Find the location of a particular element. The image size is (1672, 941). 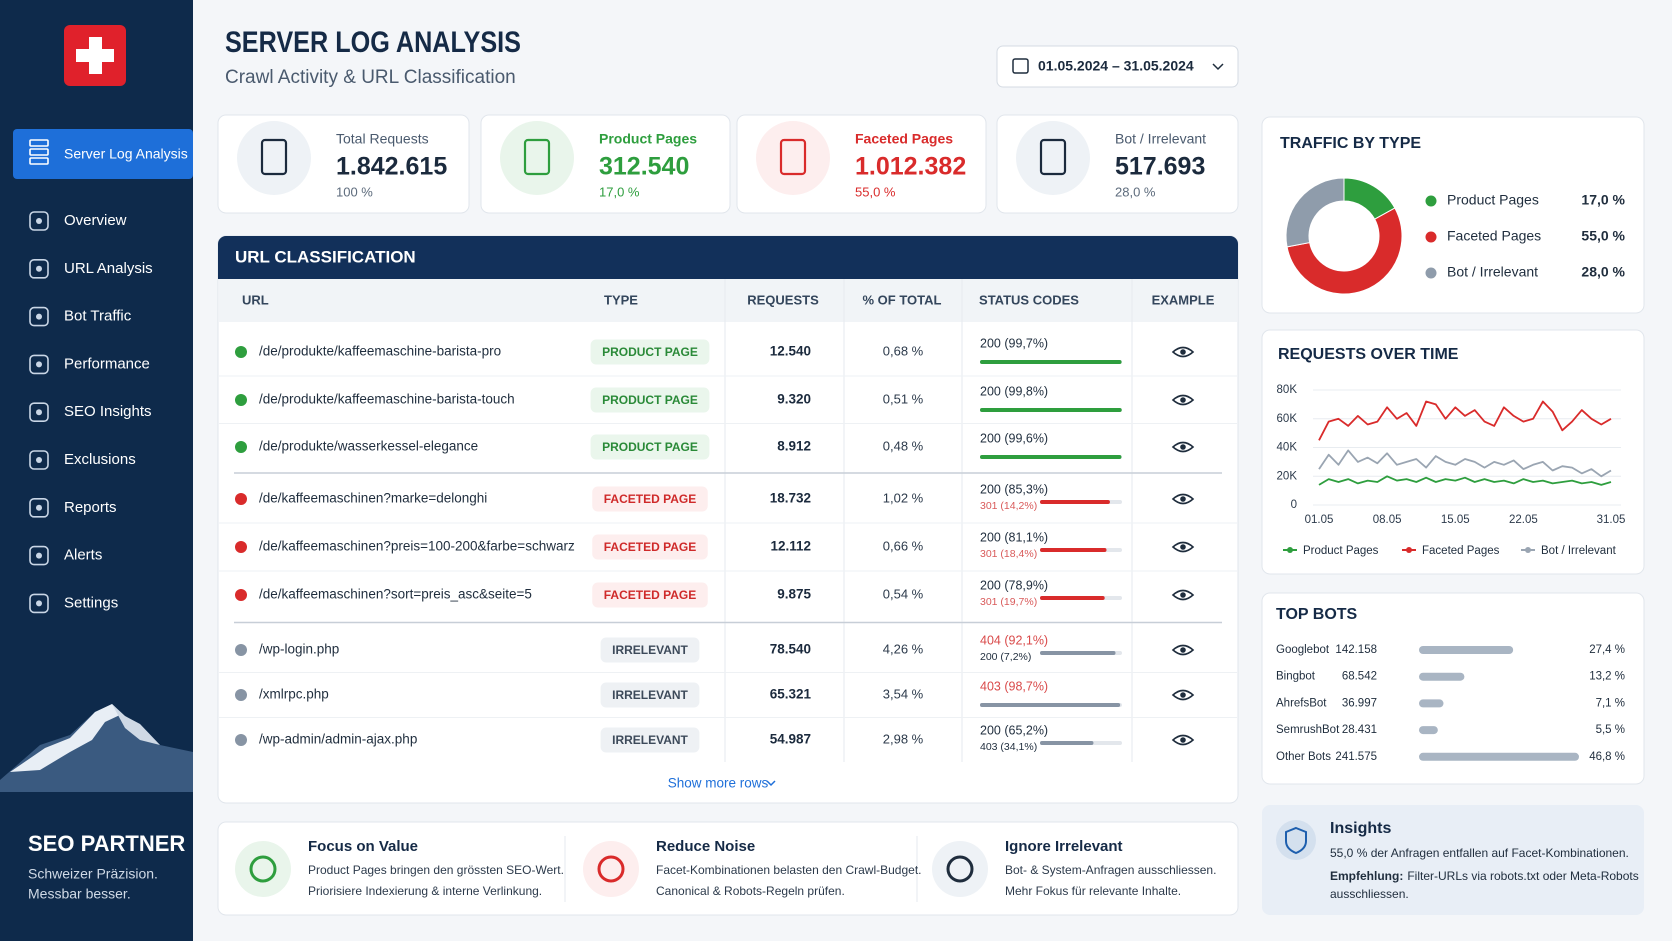

bot-name: Bingbot is located at coordinates (1296, 677).